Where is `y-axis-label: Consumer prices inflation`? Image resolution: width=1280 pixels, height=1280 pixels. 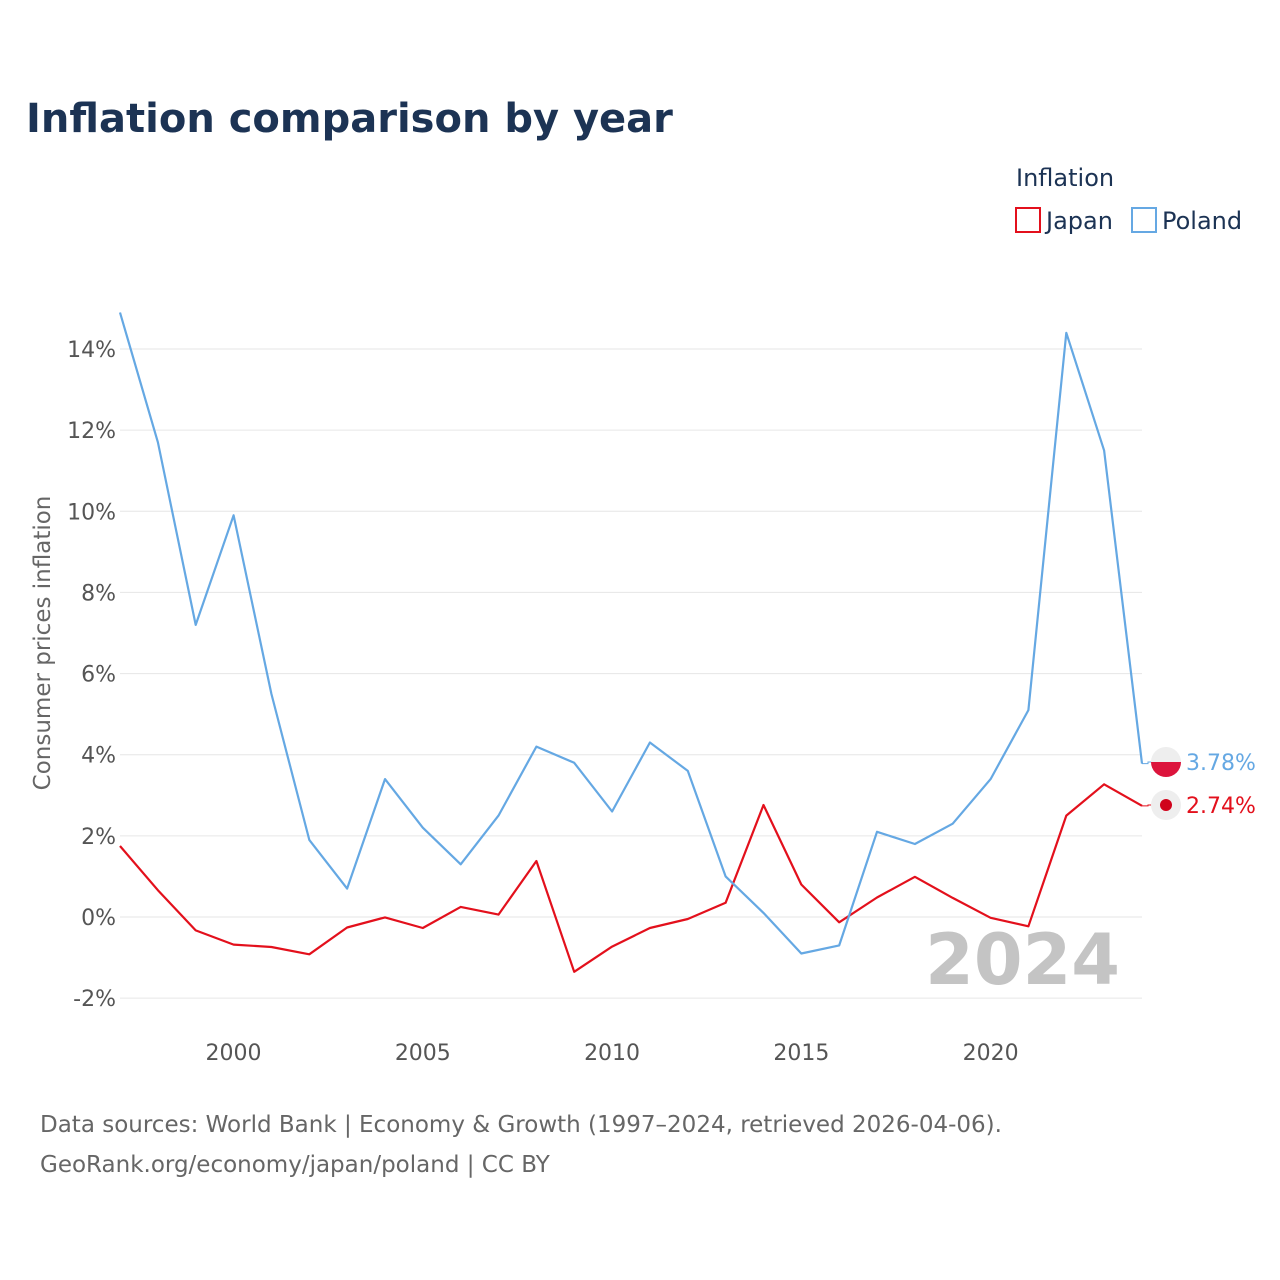
y-axis-label: Consumer prices inflation is located at coordinates (43, 643).